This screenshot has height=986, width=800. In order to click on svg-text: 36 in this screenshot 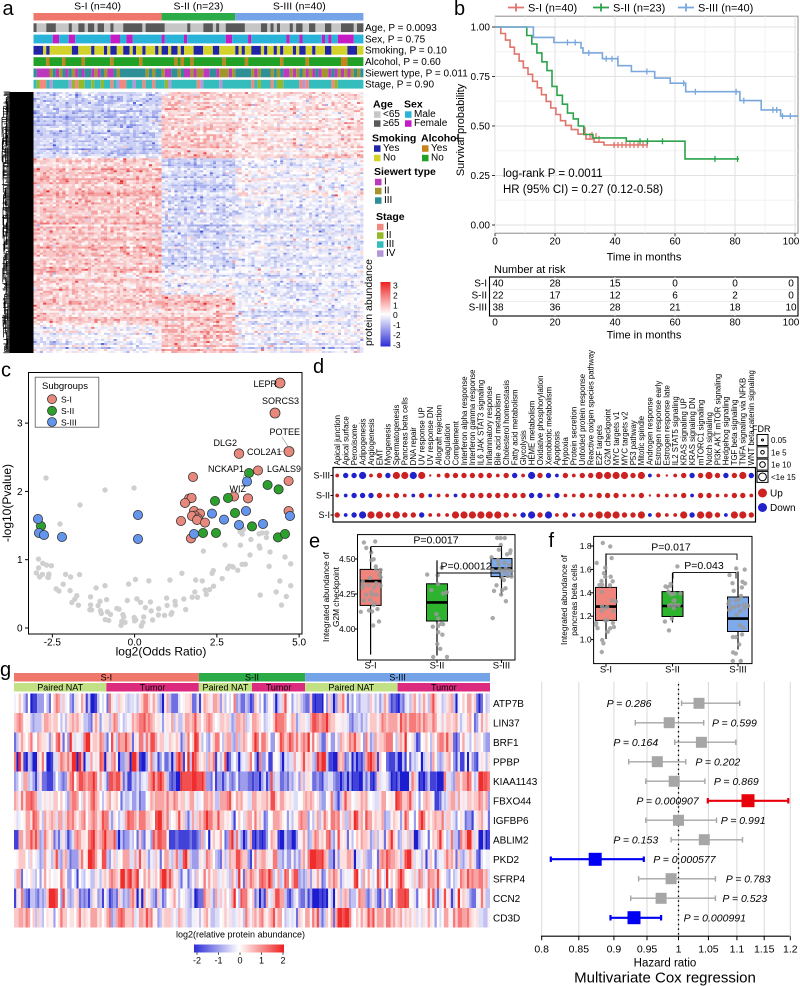, I will do `click(555, 308)`.